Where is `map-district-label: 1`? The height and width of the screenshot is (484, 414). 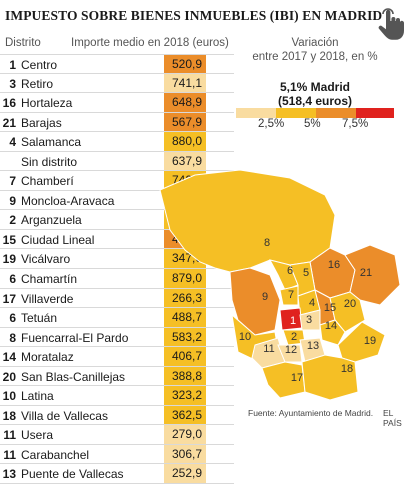
map-district-label: 1 is located at coordinates (293, 321).